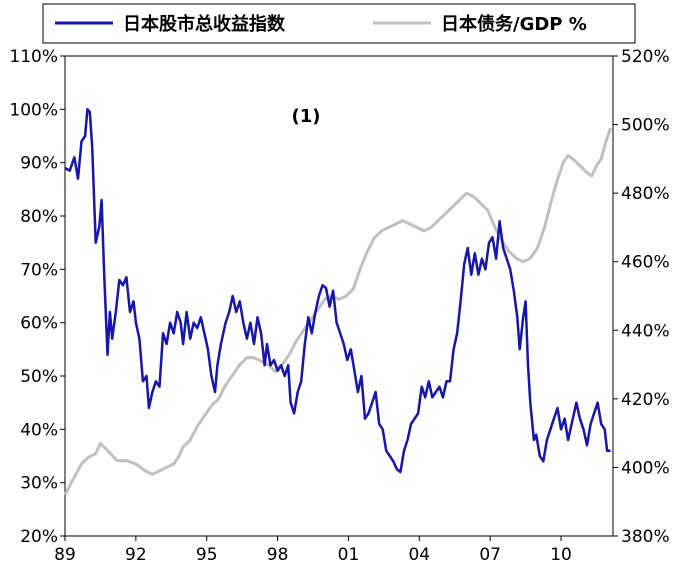 The height and width of the screenshot is (581, 700). What do you see at coordinates (514, 24) in the screenshot?
I see `legend-label-debt: 日本债务/GDP %` at bounding box center [514, 24].